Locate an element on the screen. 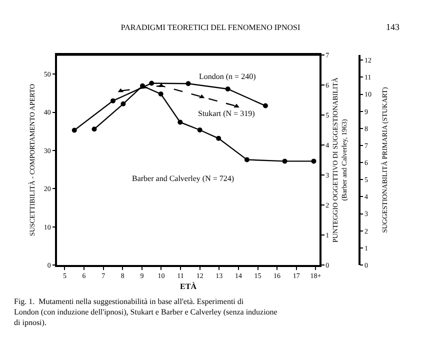 This screenshot has width=421, height=343. text: Barber and Calverley (N = 724) is located at coordinates (183, 178).